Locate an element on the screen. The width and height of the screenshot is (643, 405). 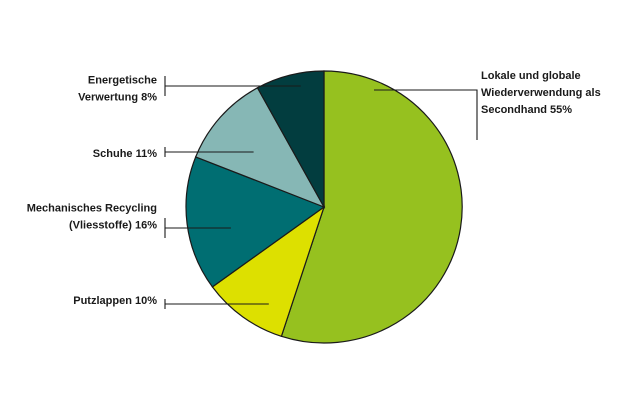
label-energetische-verwertung: Energetische Verwertung 8% is located at coordinates (117, 89).